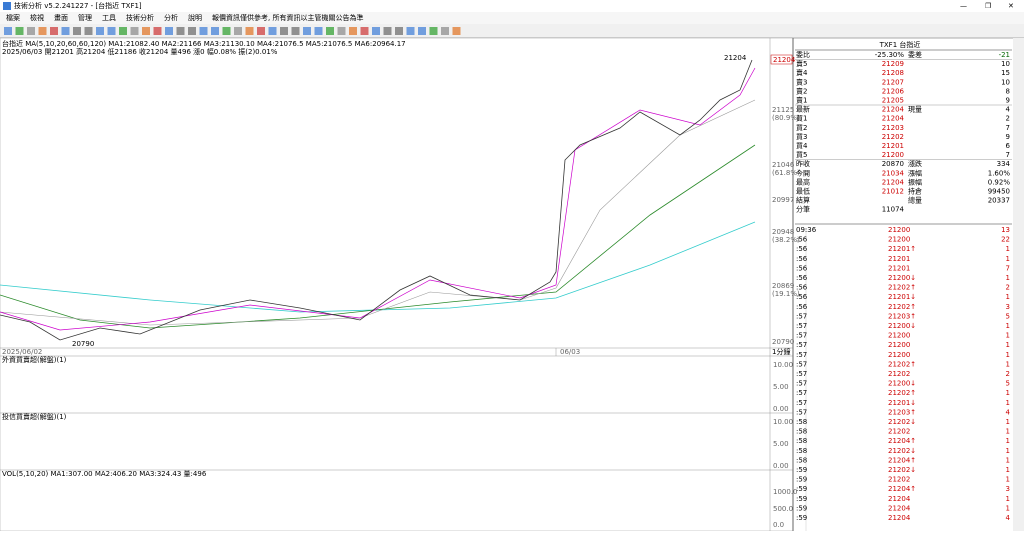 The height and width of the screenshot is (535, 1024). I want to click on quote-value: 2, so click(1008, 119).